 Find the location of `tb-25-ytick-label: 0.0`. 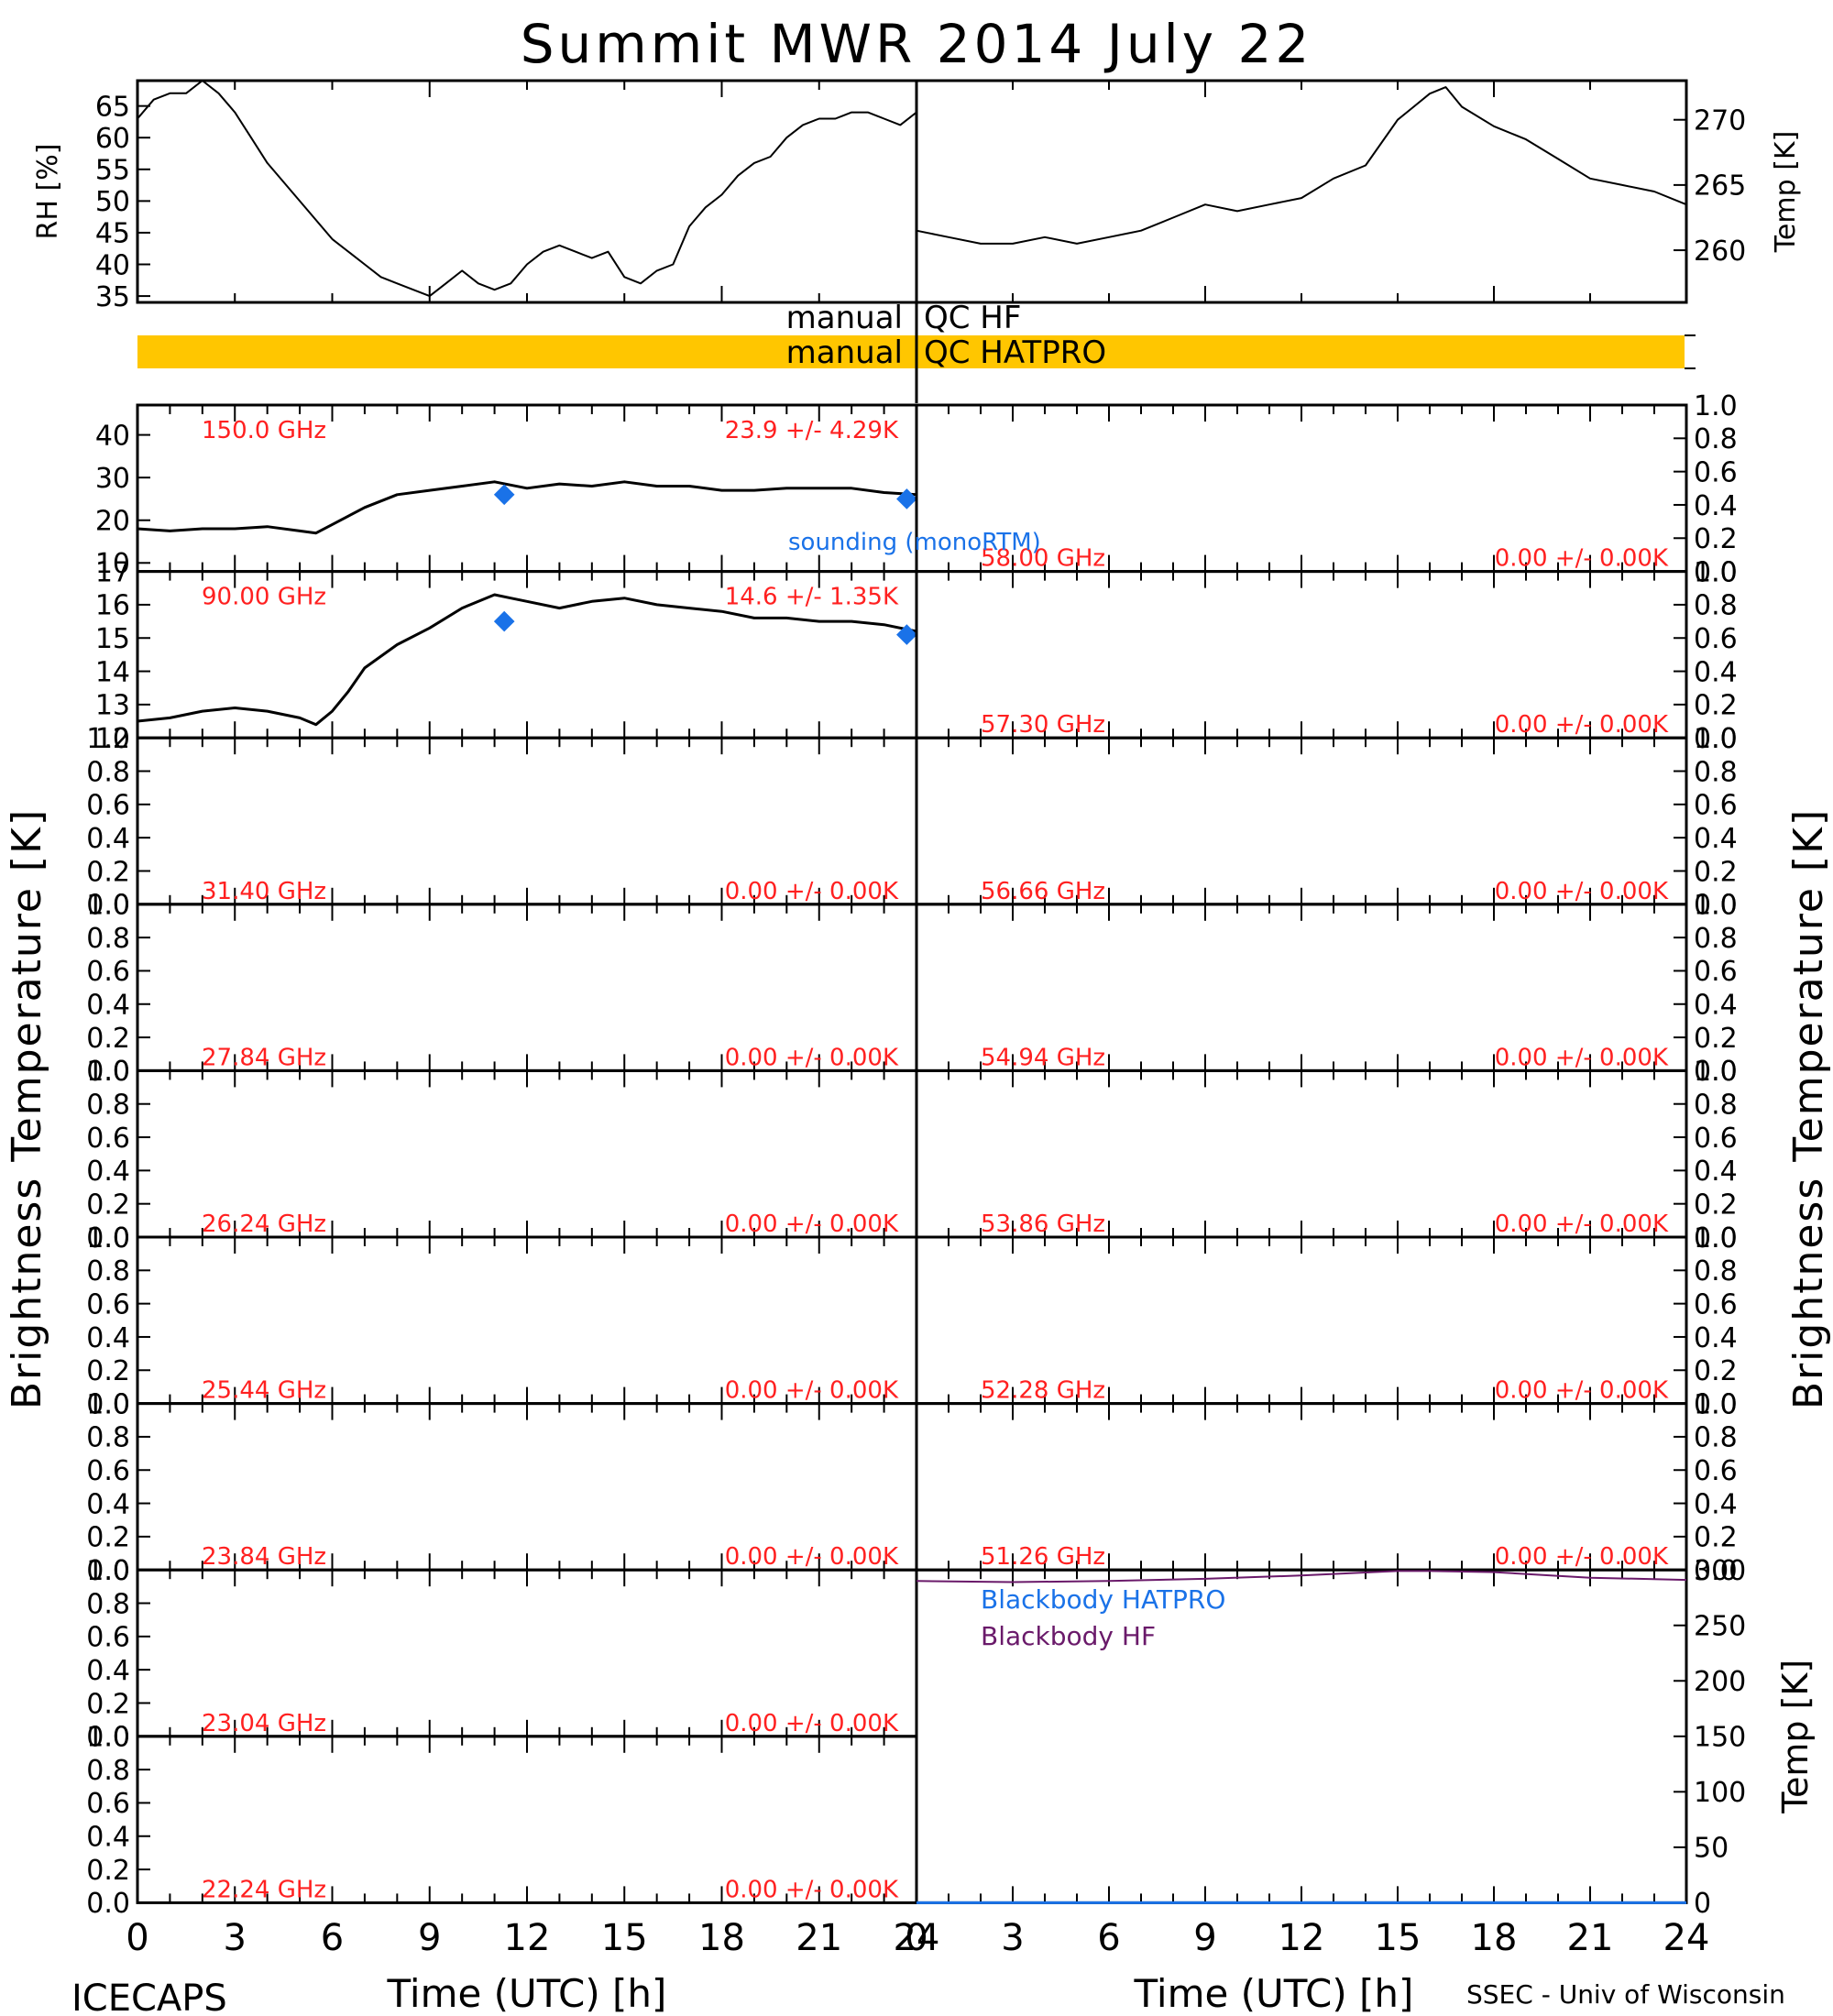

tb-25-ytick-label: 0.0 is located at coordinates (108, 1404).